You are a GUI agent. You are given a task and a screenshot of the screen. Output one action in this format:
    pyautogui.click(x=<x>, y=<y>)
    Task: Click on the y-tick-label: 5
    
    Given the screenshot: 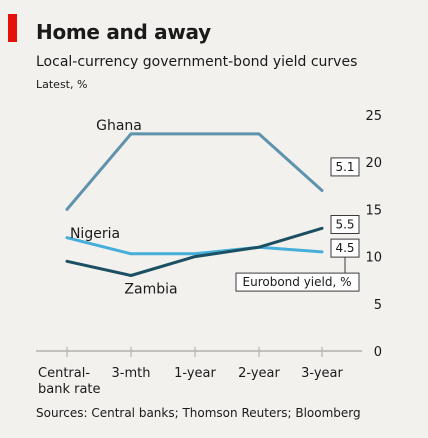 What is the action you would take?
    pyautogui.click(x=378, y=305)
    